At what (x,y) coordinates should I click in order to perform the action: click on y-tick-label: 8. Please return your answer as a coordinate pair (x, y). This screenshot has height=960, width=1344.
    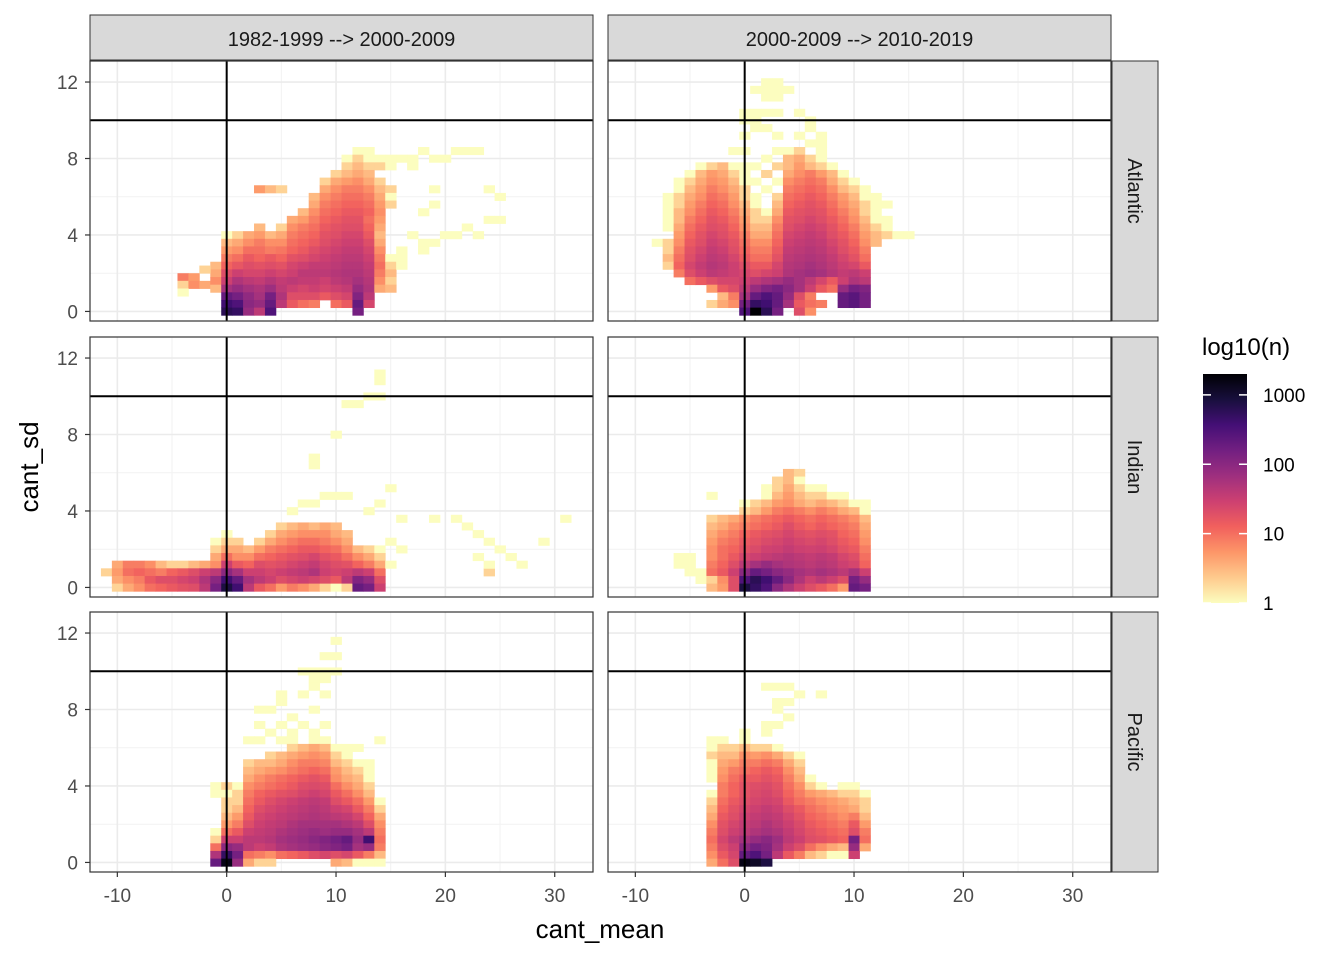
    Looking at the image, I should click on (72, 160).